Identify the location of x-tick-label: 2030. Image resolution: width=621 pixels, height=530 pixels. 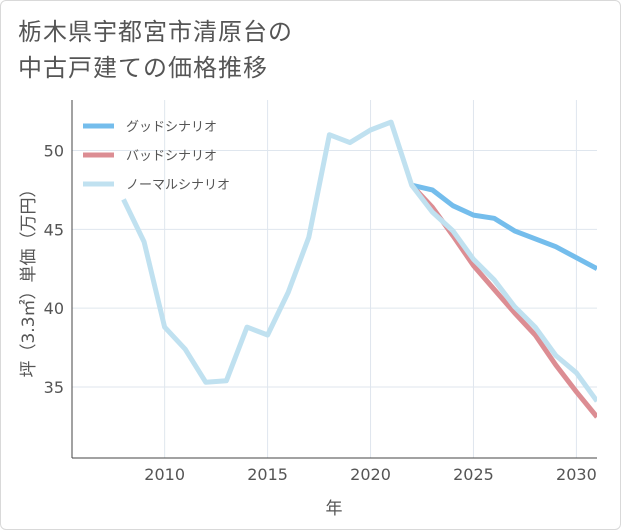
(576, 474).